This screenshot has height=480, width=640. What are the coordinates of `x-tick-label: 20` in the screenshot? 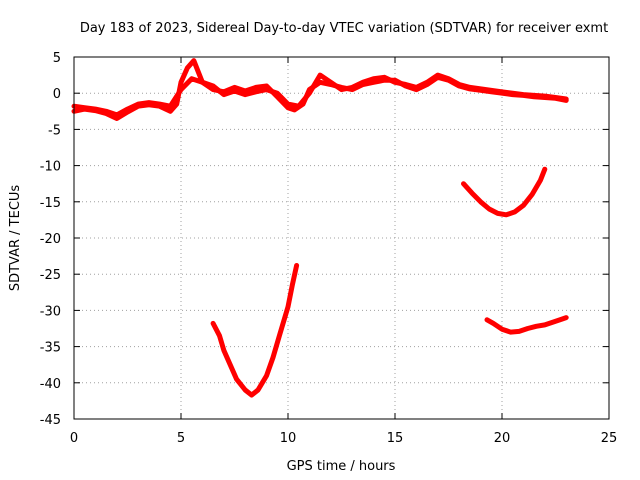 It's located at (502, 438).